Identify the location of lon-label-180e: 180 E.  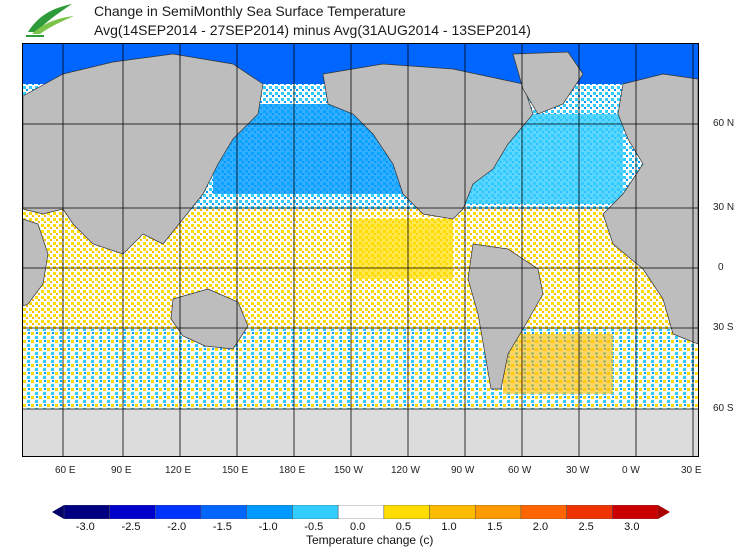
(292, 470).